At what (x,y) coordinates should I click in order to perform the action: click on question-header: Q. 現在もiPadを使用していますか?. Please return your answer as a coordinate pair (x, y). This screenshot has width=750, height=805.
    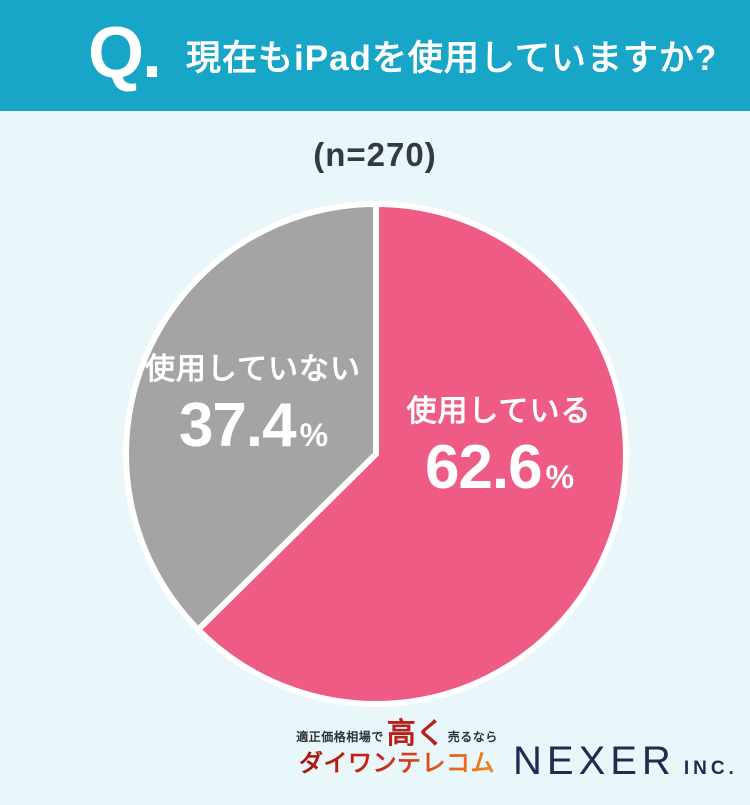
    Looking at the image, I should click on (375, 55).